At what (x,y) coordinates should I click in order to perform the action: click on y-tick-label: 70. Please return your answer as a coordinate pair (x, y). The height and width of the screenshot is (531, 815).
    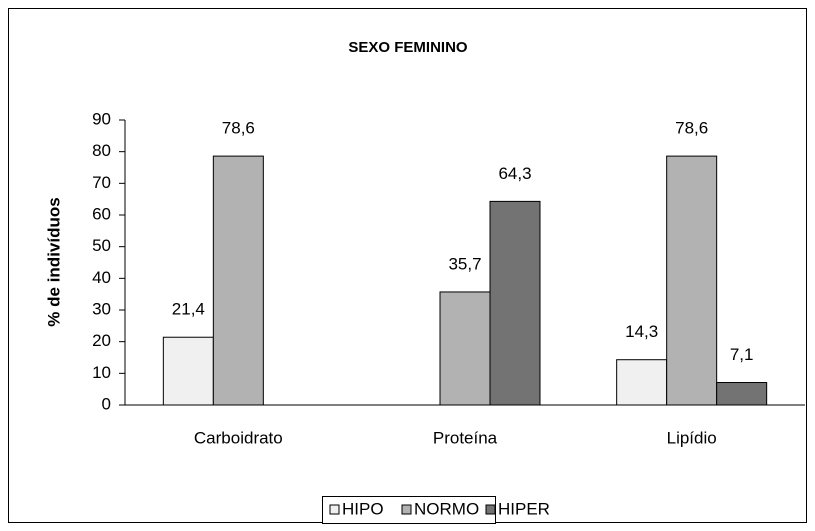
    Looking at the image, I should click on (101, 182).